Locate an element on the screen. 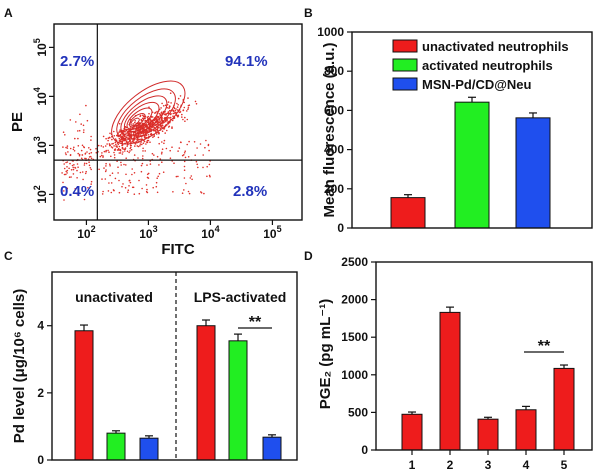 This screenshot has height=475, width=600. legend-swatch is located at coordinates (405, 46).